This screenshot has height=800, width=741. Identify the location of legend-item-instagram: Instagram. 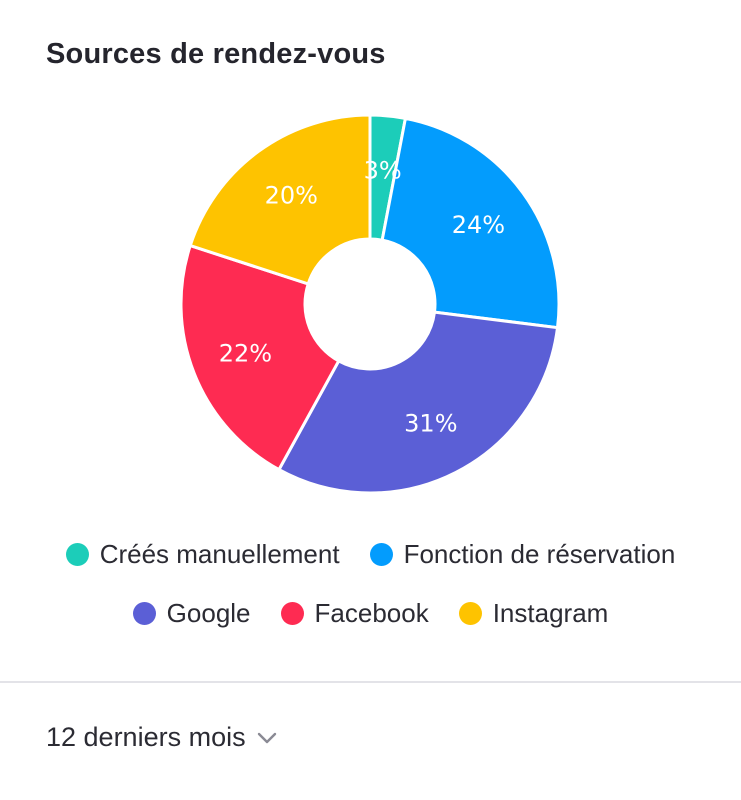
(533, 613).